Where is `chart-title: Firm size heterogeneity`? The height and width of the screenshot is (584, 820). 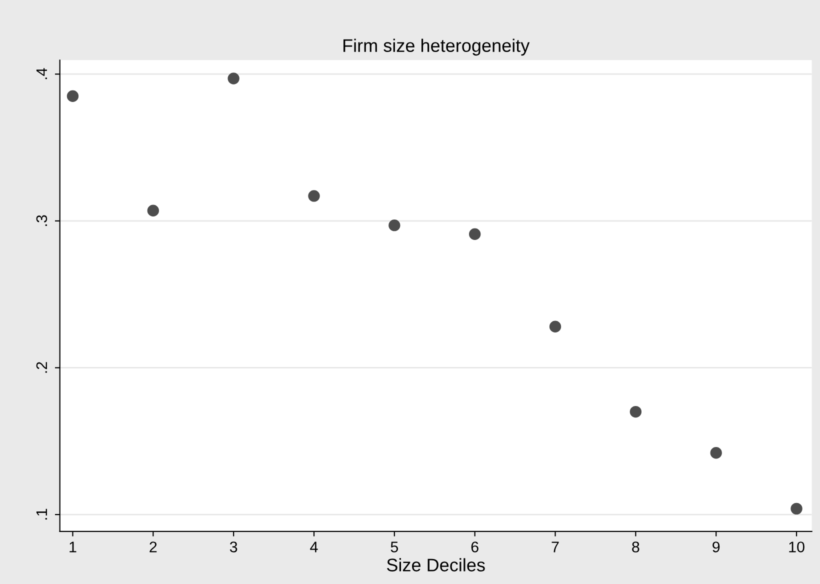 chart-title: Firm size heterogeneity is located at coordinates (436, 47).